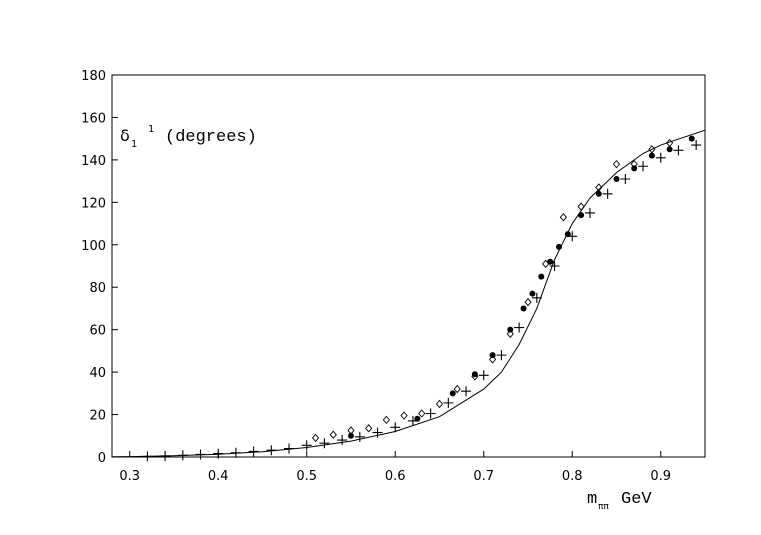  Describe the element at coordinates (306, 476) in the screenshot. I see `x-tick-label: 0.5` at that location.